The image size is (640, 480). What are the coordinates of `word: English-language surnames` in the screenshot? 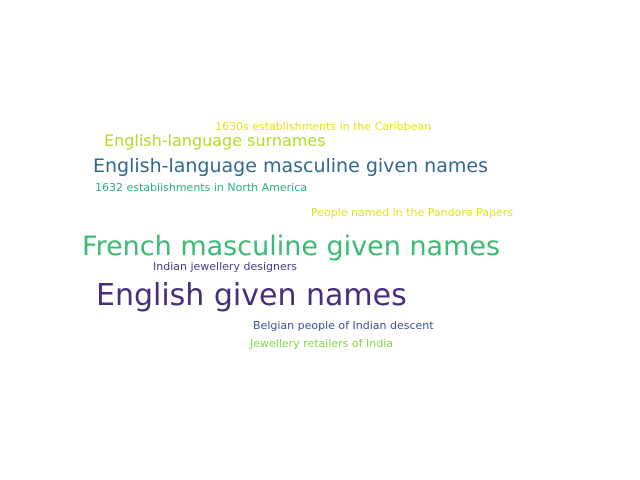 It's located at (215, 140).